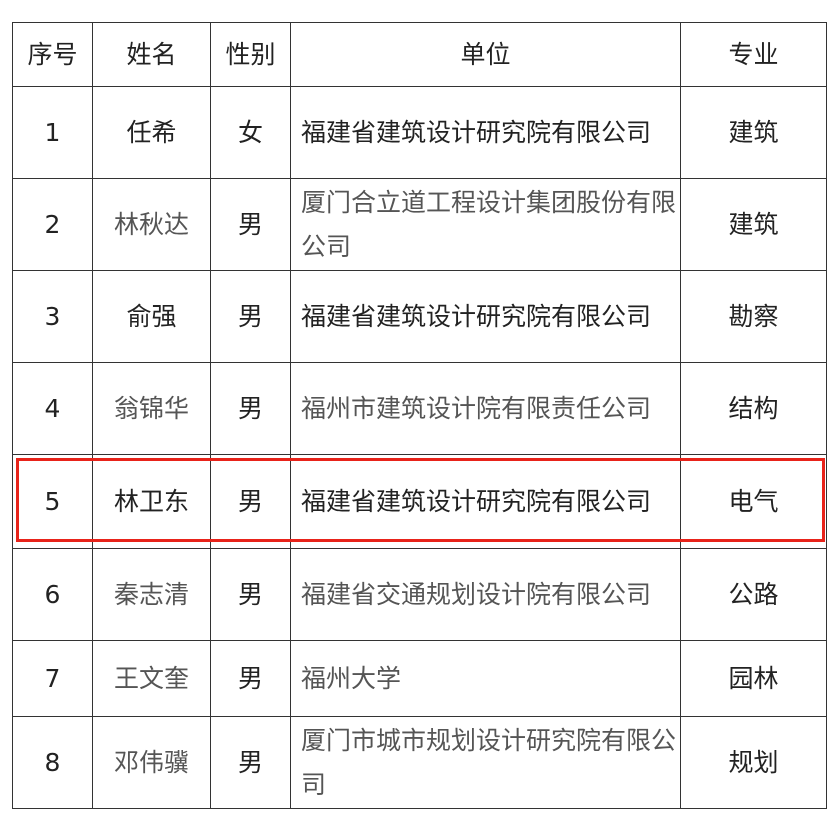 This screenshot has height=824, width=840. I want to click on table-row: 2 林秋达男厦门合立道工程设计集团股份有限公司 建筑, so click(419, 224).